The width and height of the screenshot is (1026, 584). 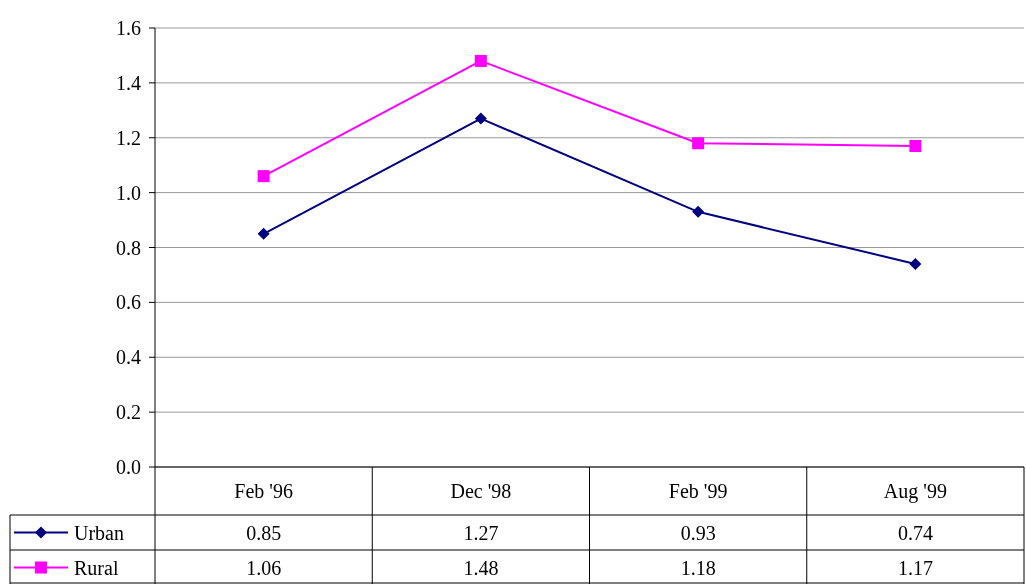 What do you see at coordinates (915, 532) in the screenshot?
I see `data-label: 0.74` at bounding box center [915, 532].